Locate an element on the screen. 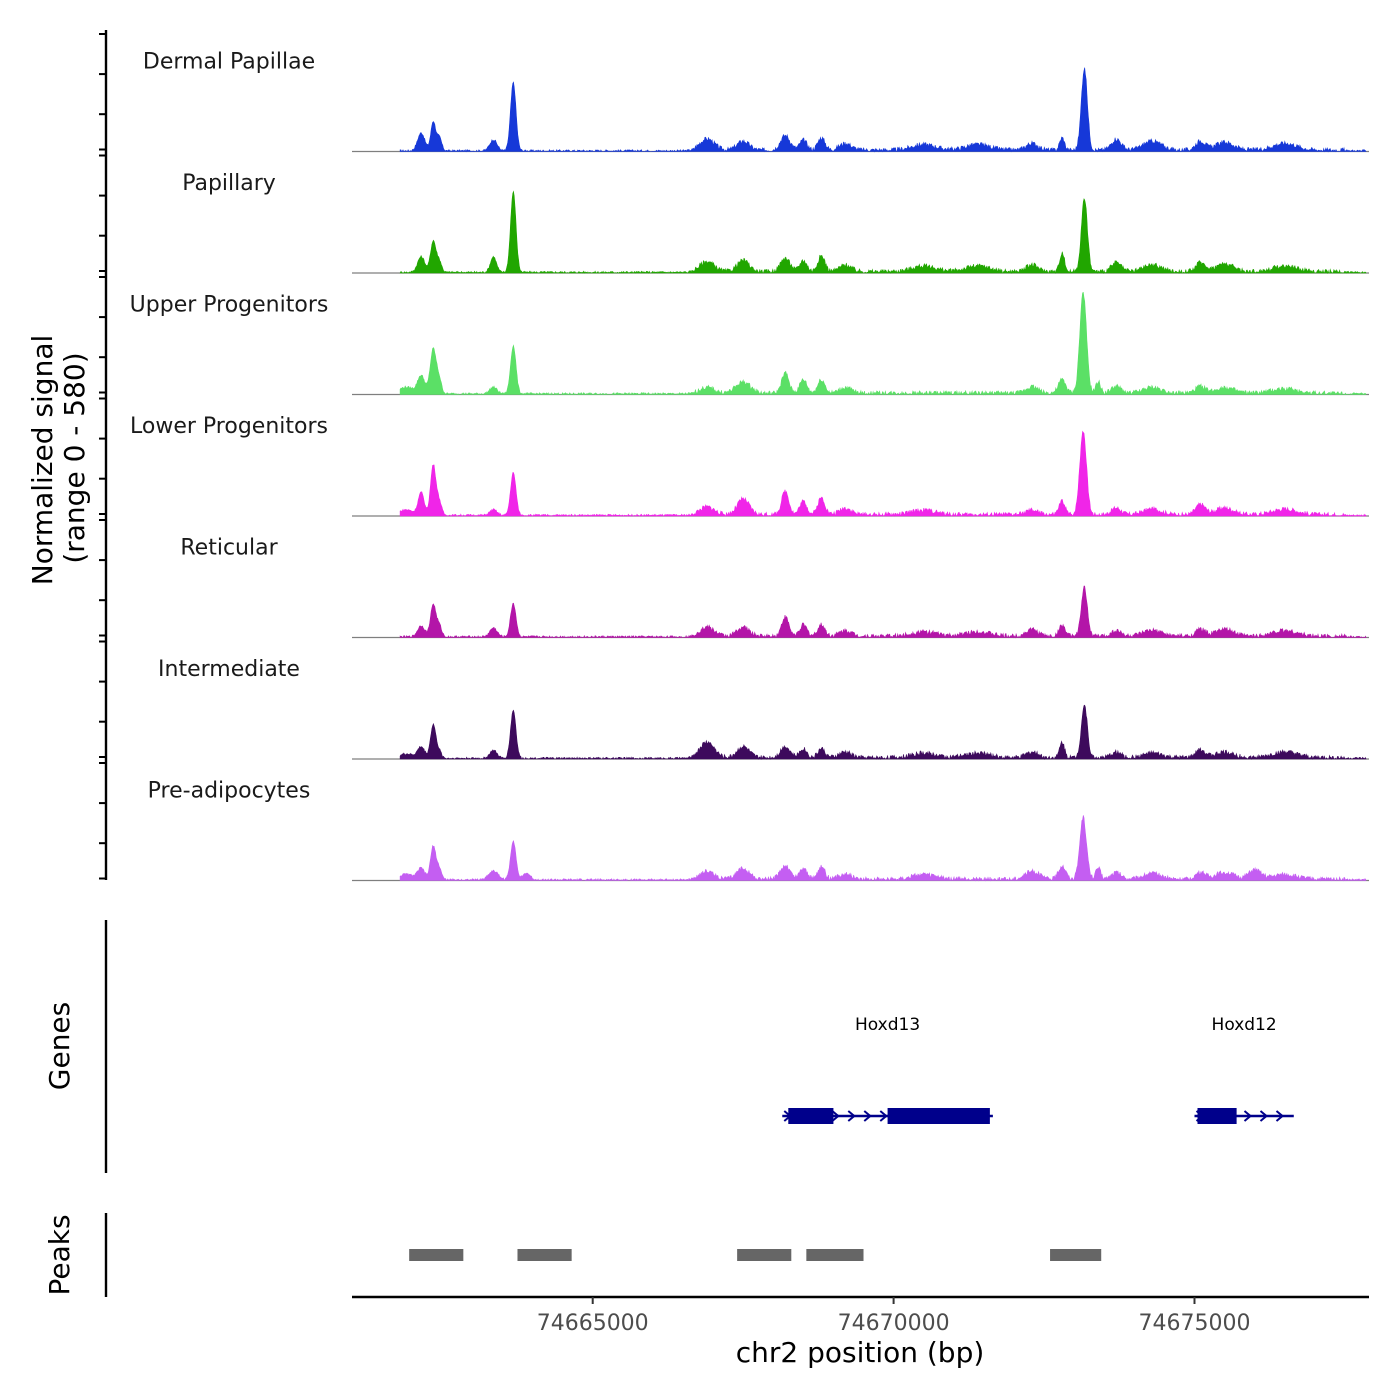 This screenshot has width=1400, height=1400. y-axis-brackets is located at coordinates (103, 663).